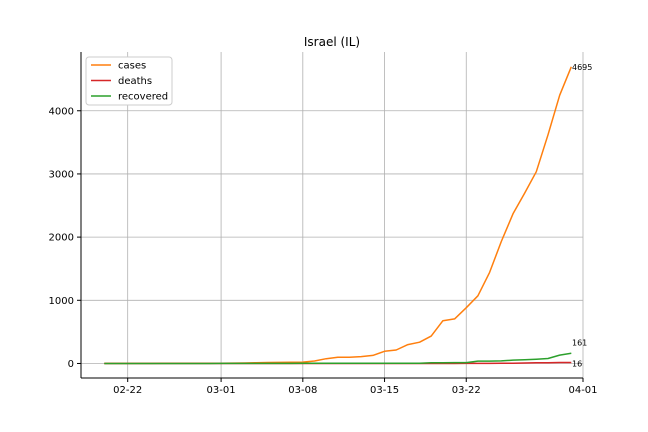 Image resolution: width=648 pixels, height=432 pixels. What do you see at coordinates (127, 390) in the screenshot?
I see `x-tick-label: 02-22` at bounding box center [127, 390].